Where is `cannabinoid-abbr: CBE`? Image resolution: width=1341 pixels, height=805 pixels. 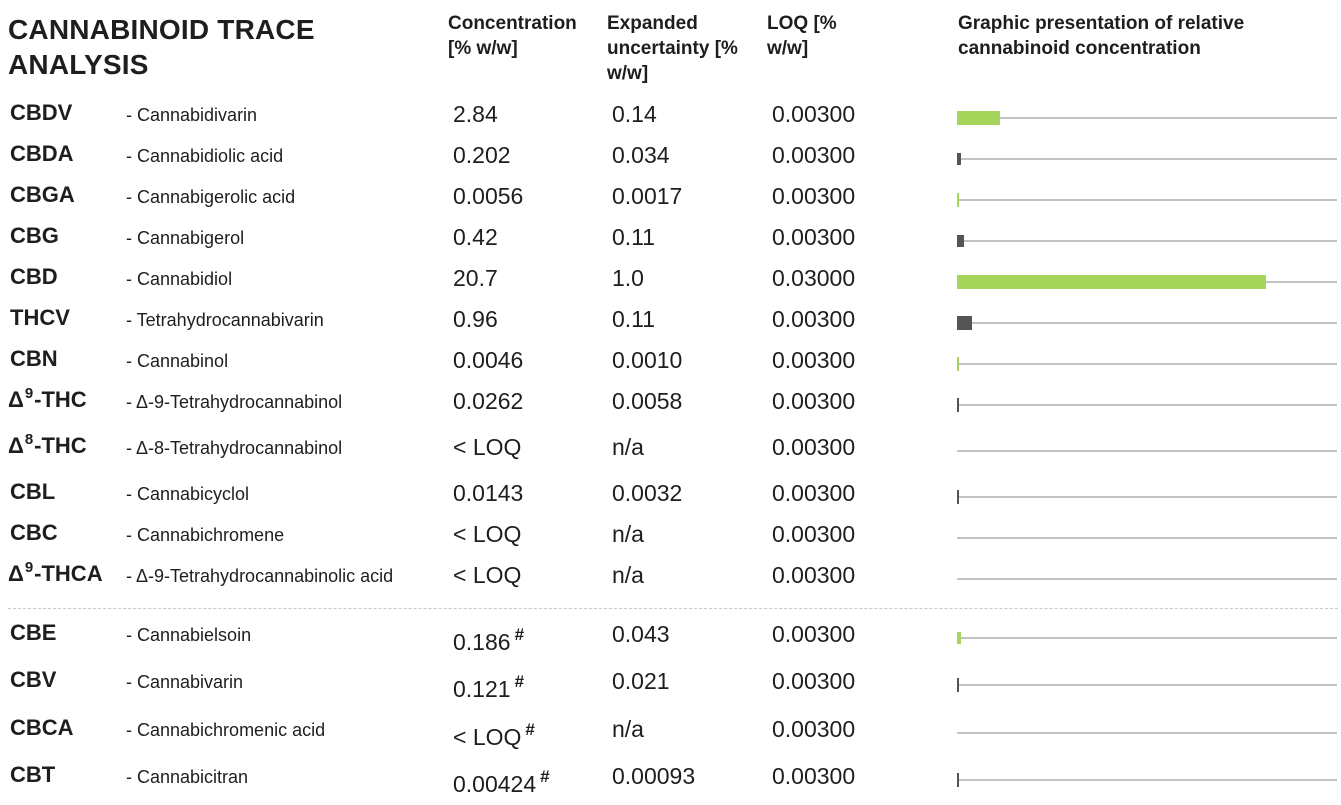 cannabinoid-abbr: CBE is located at coordinates (32, 633).